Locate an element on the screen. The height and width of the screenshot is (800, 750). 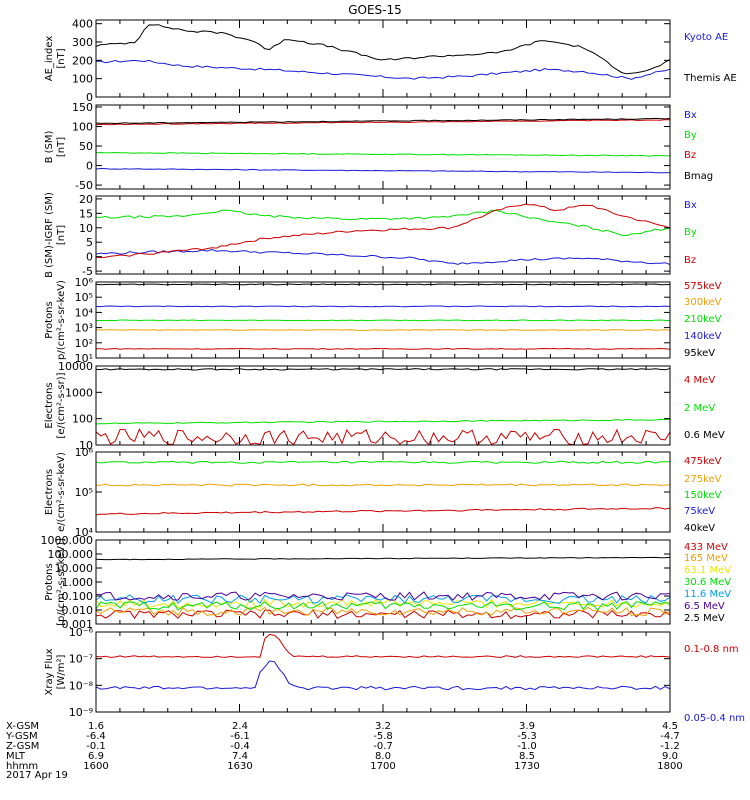
axis-row-value: 1730 is located at coordinates (526, 766).